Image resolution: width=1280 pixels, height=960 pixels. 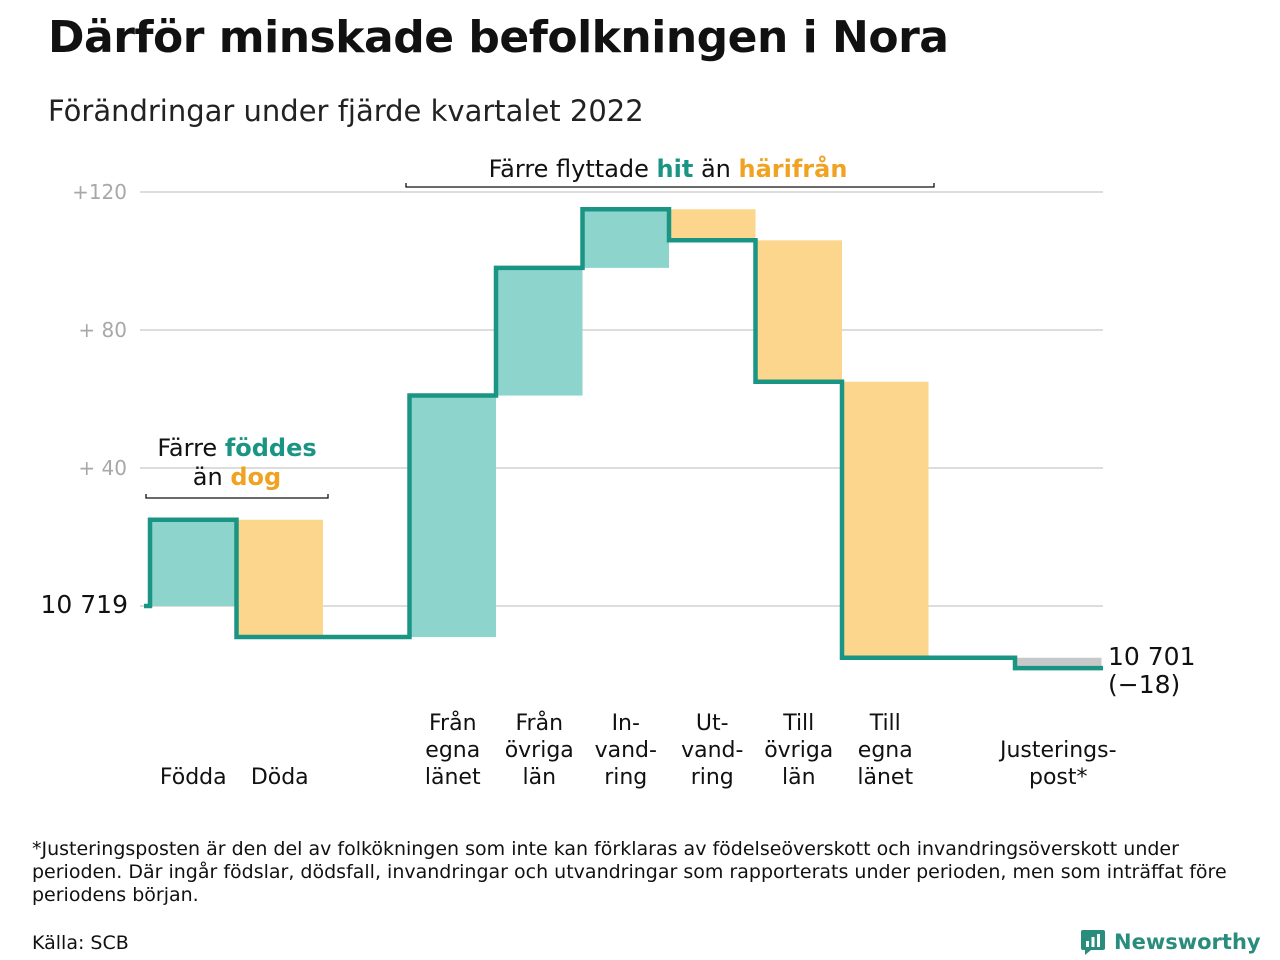 I want to click on newsworthy-logo-icon, so click(x=1093, y=942).